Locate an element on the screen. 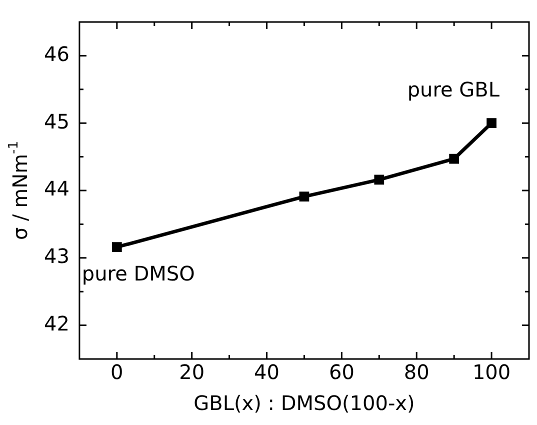  x-tick-label: 0 is located at coordinates (117, 372).